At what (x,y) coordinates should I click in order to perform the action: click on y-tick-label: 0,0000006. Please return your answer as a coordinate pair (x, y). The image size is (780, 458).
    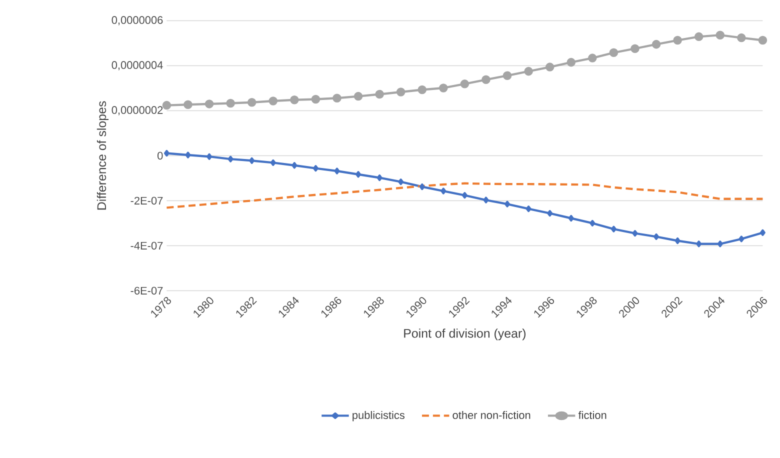
    Looking at the image, I should click on (137, 21).